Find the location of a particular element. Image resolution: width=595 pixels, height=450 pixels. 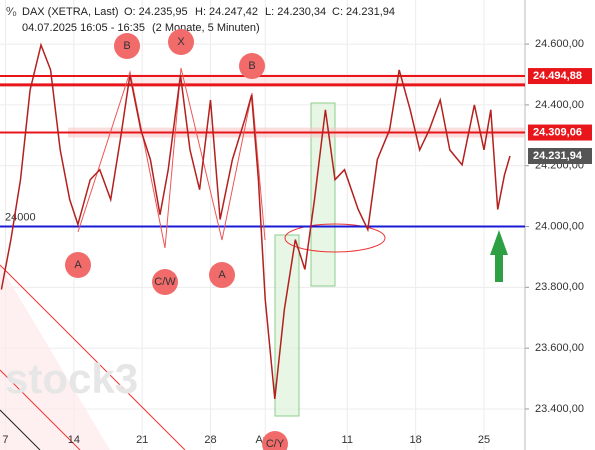

ohlc-open: O: 24.235,95 is located at coordinates (156, 12).